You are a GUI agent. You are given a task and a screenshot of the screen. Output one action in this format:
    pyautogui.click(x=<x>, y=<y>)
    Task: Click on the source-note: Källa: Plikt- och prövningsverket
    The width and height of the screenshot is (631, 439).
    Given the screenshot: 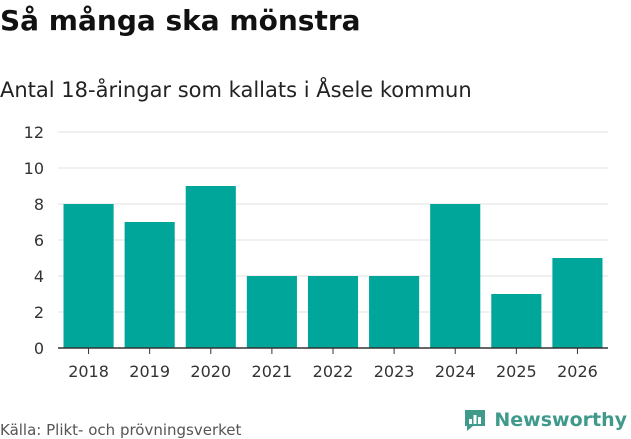 What is the action you would take?
    pyautogui.click(x=121, y=430)
    